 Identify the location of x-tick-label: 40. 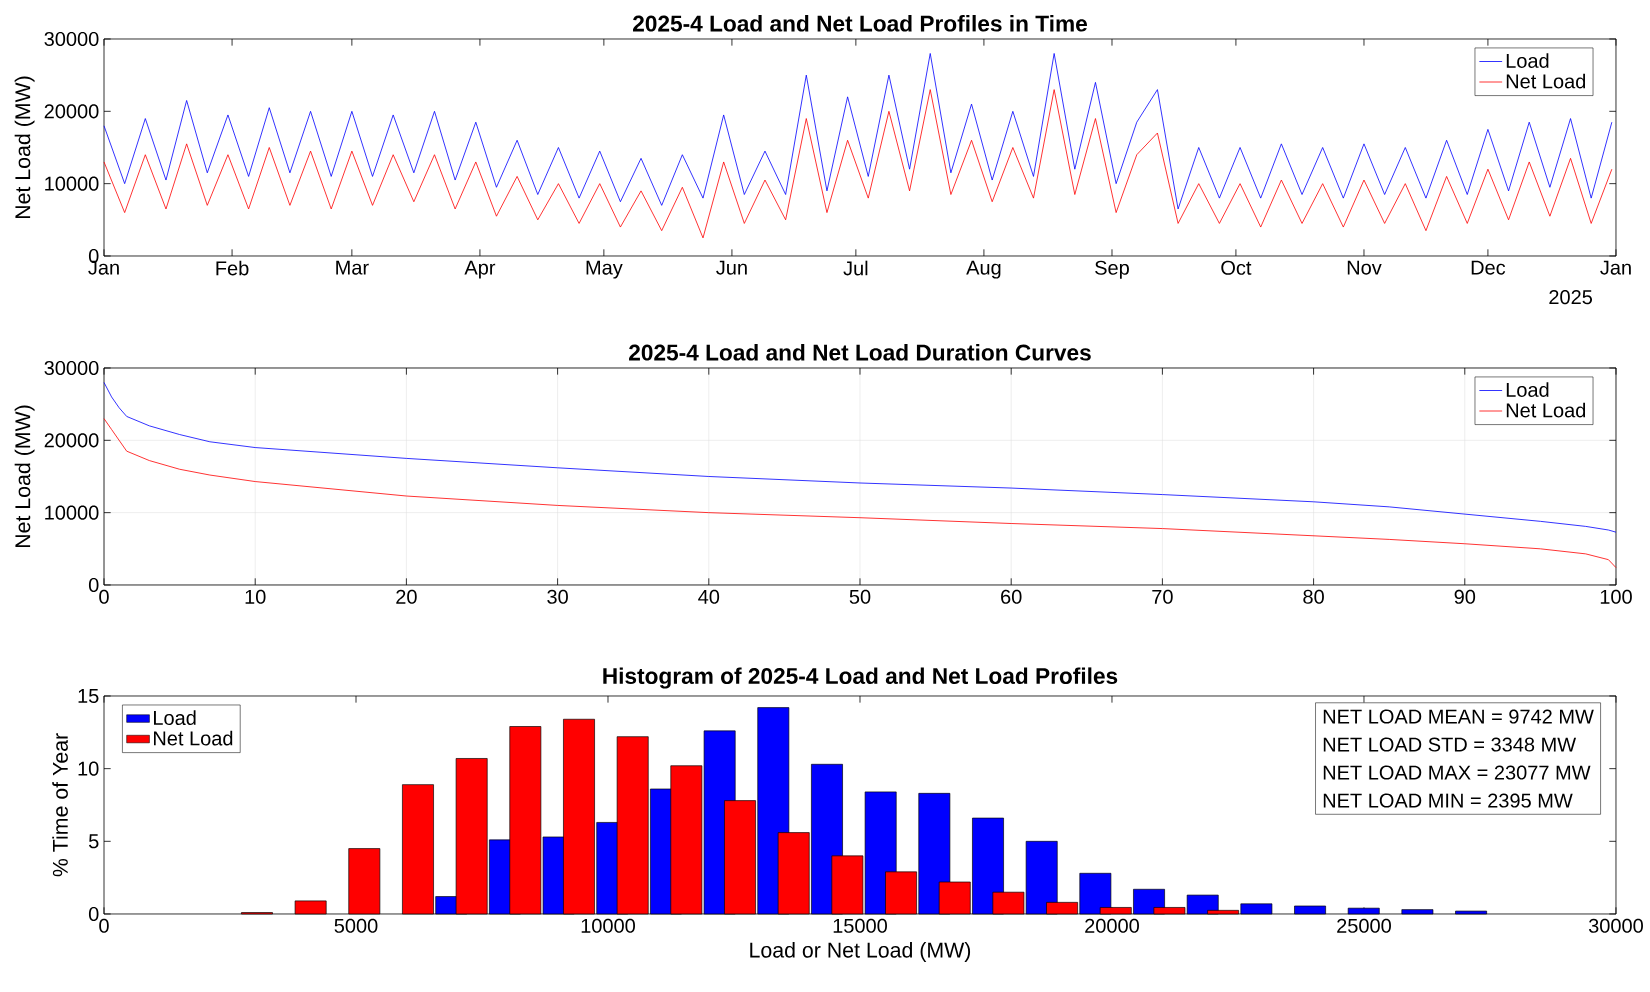
(709, 596).